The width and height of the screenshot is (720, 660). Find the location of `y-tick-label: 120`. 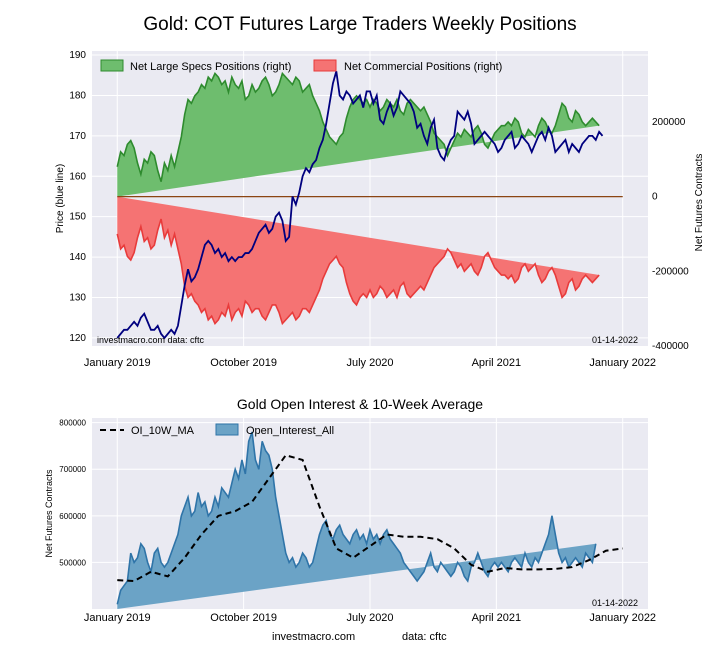

y-tick-label: 120 is located at coordinates (77, 338).